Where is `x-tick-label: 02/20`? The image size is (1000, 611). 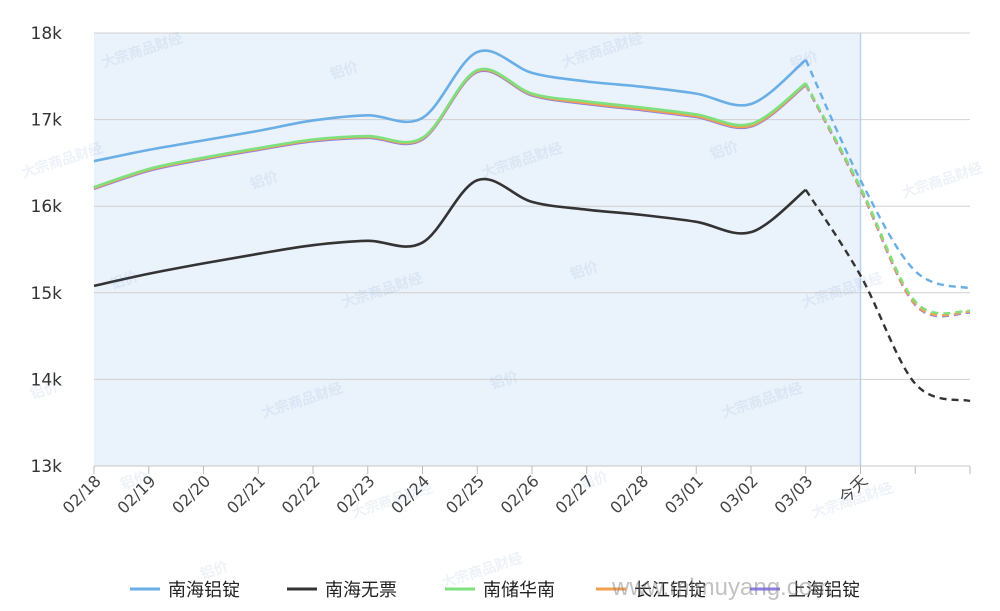
x-tick-label: 02/20 is located at coordinates (191, 494).